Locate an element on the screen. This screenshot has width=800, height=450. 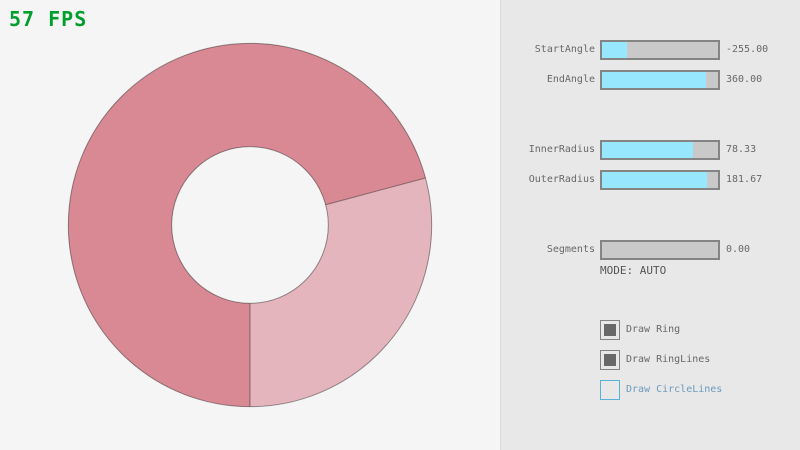
endangle-sliderbar is located at coordinates (660, 80).